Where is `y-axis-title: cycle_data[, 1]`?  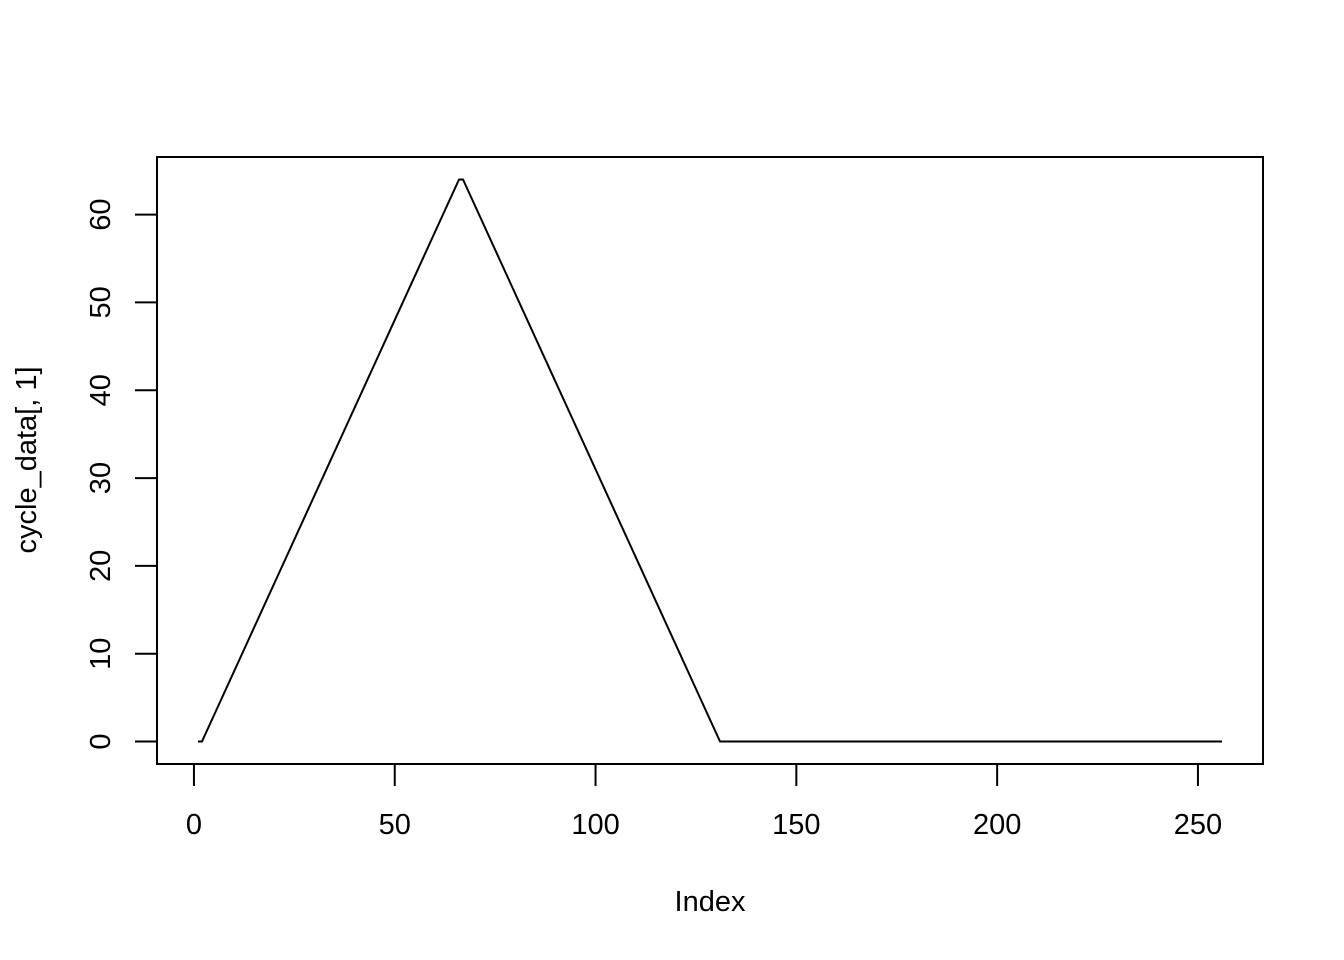
y-axis-title: cycle_data[, 1] is located at coordinates (27, 460).